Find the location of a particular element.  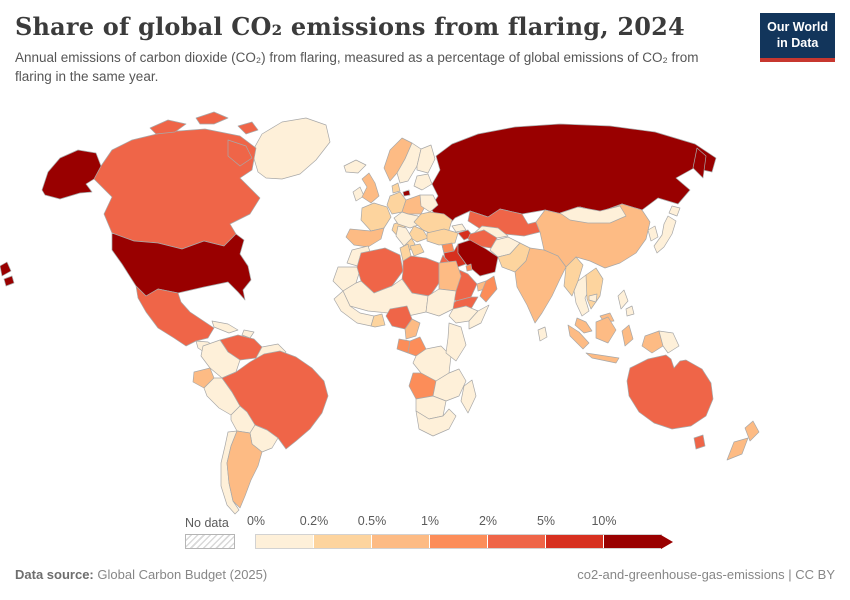

owid-logo-line1: Our World is located at coordinates (797, 27).